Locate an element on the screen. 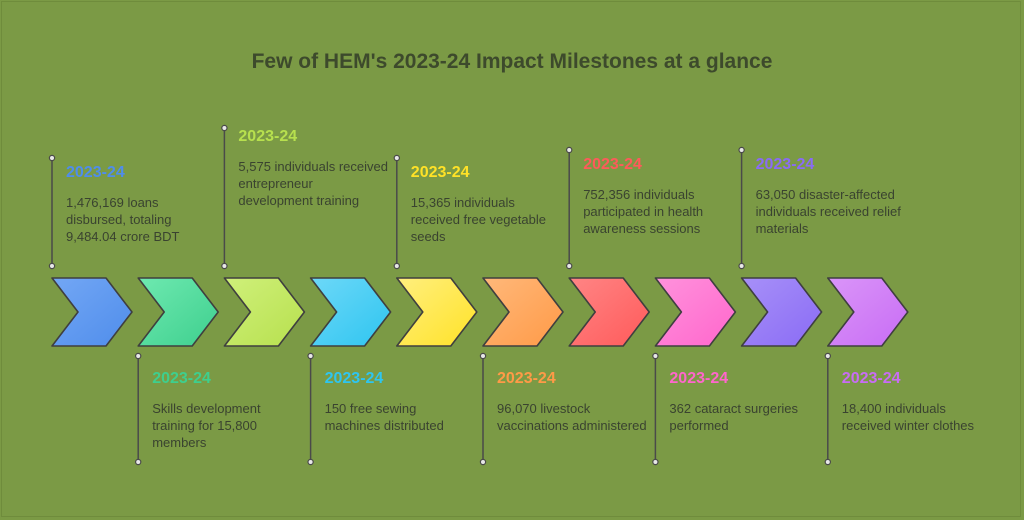 The height and width of the screenshot is (520, 1024). milestone-8: 2023-24 362 cataract surgeries performed is located at coordinates (744, 402).